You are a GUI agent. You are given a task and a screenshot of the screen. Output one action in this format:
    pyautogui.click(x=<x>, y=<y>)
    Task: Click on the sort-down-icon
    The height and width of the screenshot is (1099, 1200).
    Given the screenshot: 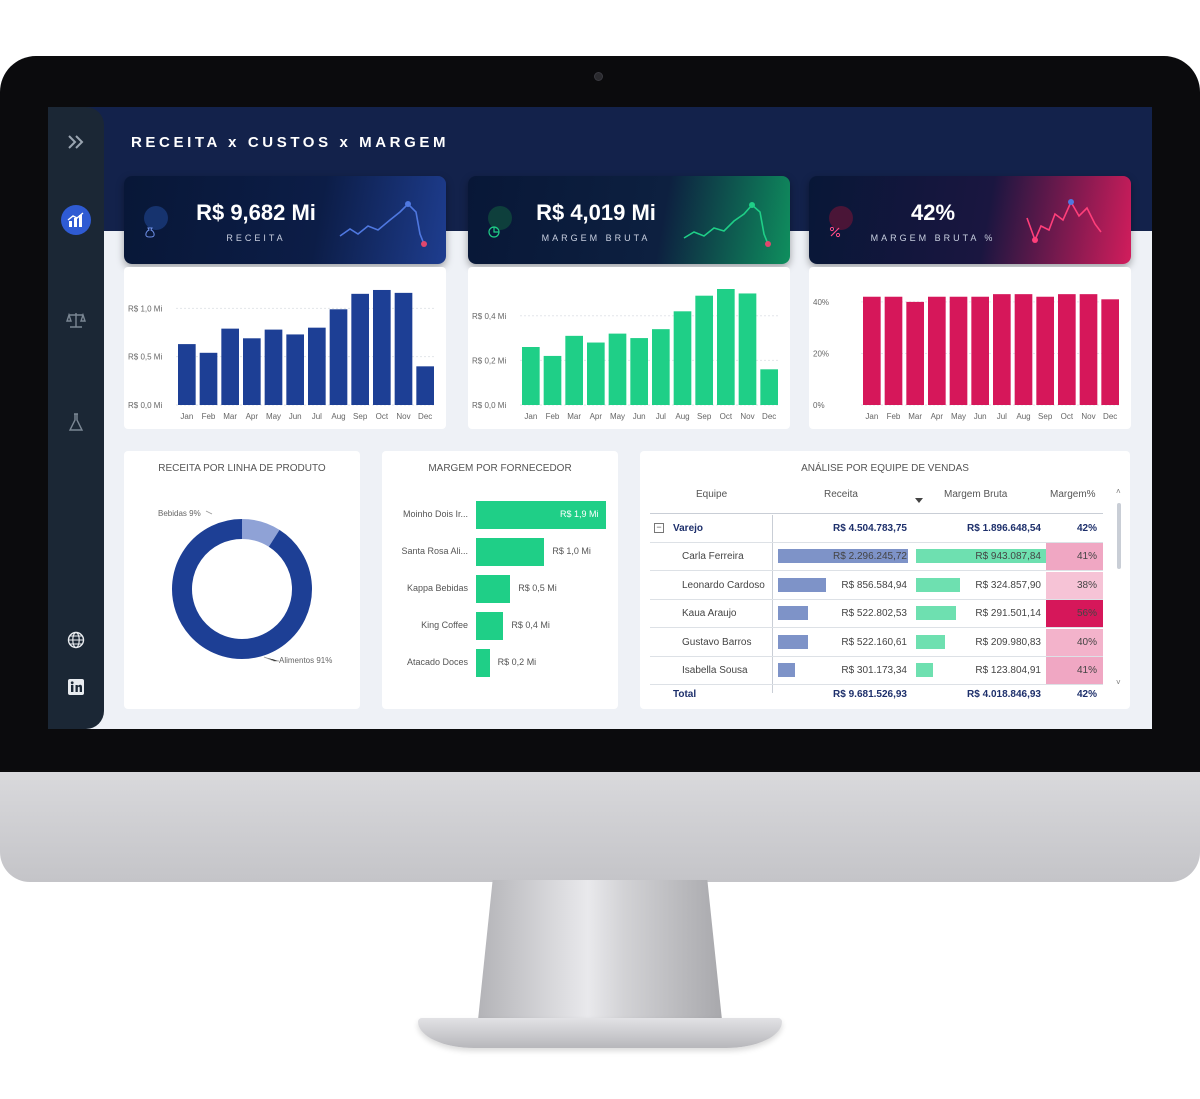 What is the action you would take?
    pyautogui.click(x=919, y=500)
    